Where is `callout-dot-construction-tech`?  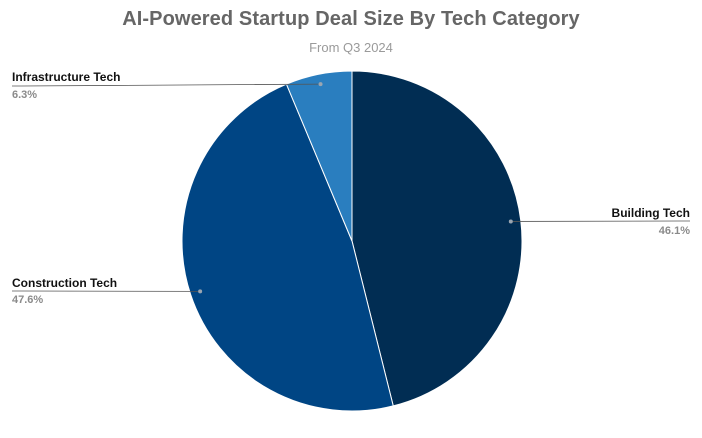
callout-dot-construction-tech is located at coordinates (200, 291).